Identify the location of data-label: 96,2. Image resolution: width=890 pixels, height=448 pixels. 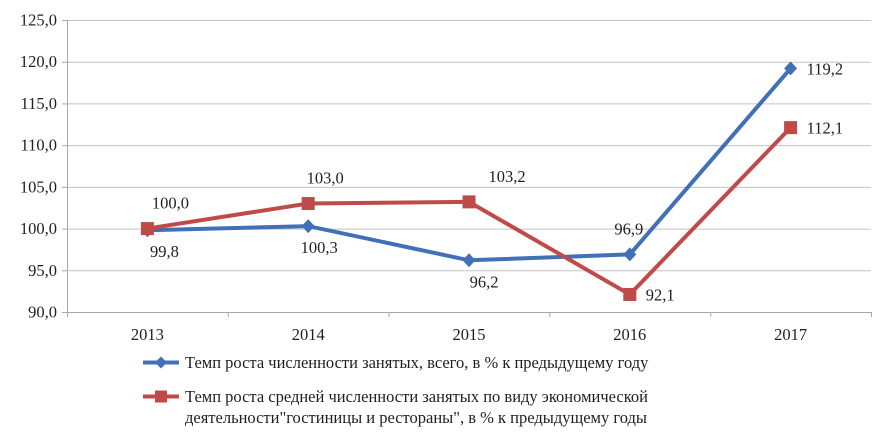
(484, 281).